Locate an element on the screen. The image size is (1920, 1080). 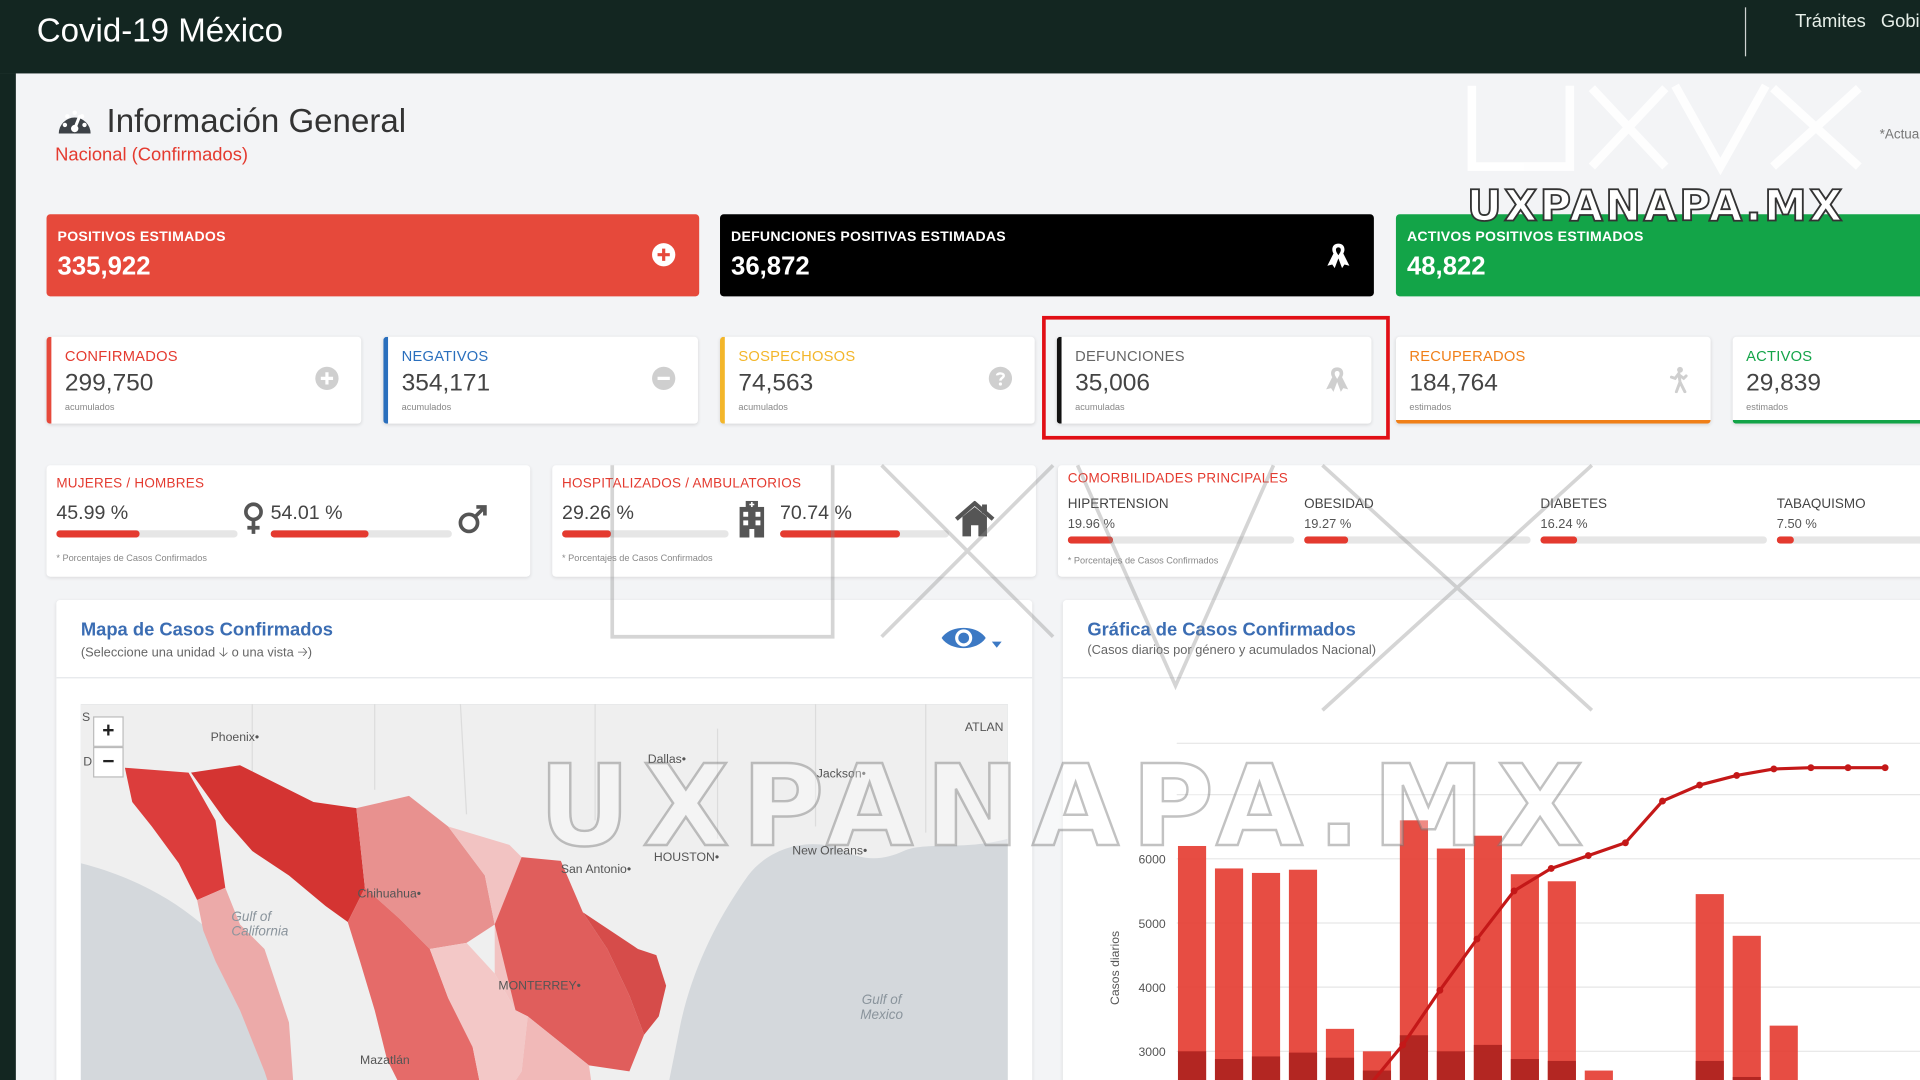
card-value: 29,839 is located at coordinates (1784, 383).